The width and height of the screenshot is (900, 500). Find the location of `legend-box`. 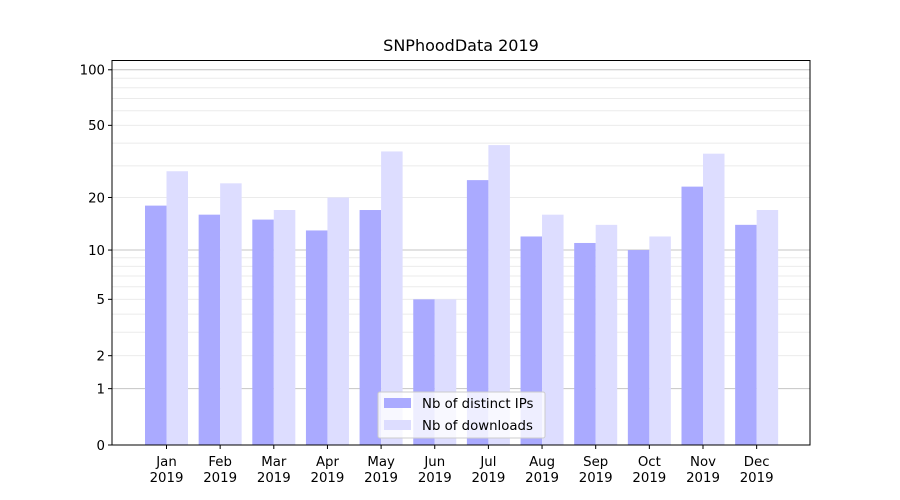

legend-box is located at coordinates (461, 415).